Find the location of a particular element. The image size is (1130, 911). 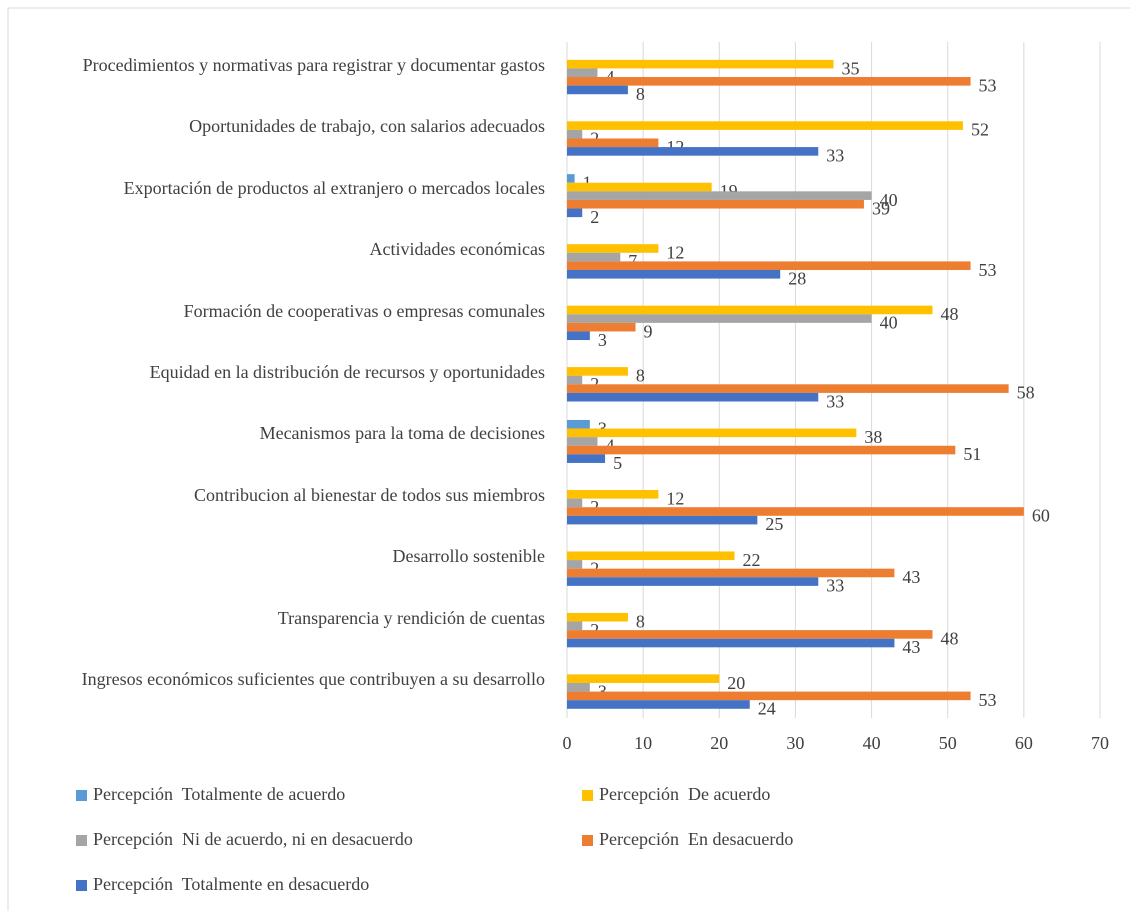

x-tick-label: 40 is located at coordinates (872, 743).